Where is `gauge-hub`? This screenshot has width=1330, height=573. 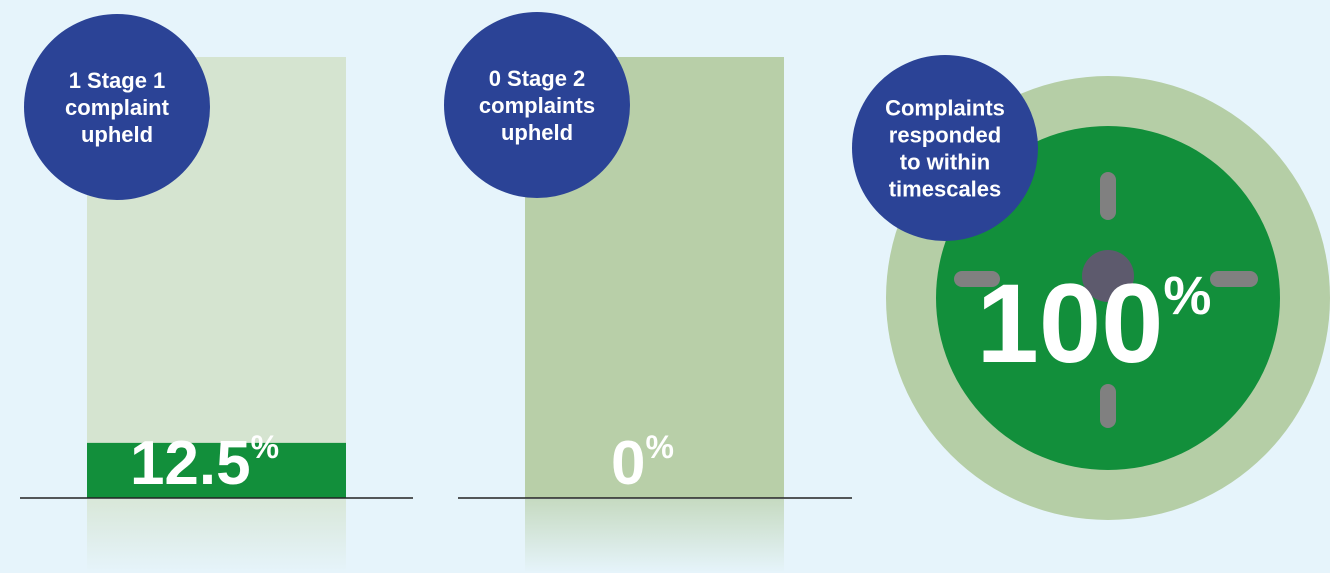
gauge-hub is located at coordinates (1108, 276).